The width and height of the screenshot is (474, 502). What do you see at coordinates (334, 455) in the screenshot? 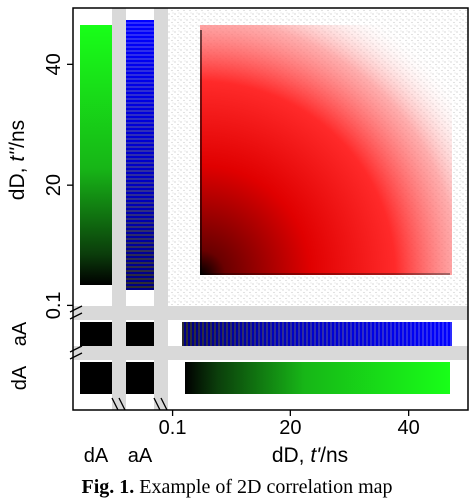
I see `x-axis-title-suffix: /ns` at bounding box center [334, 455].